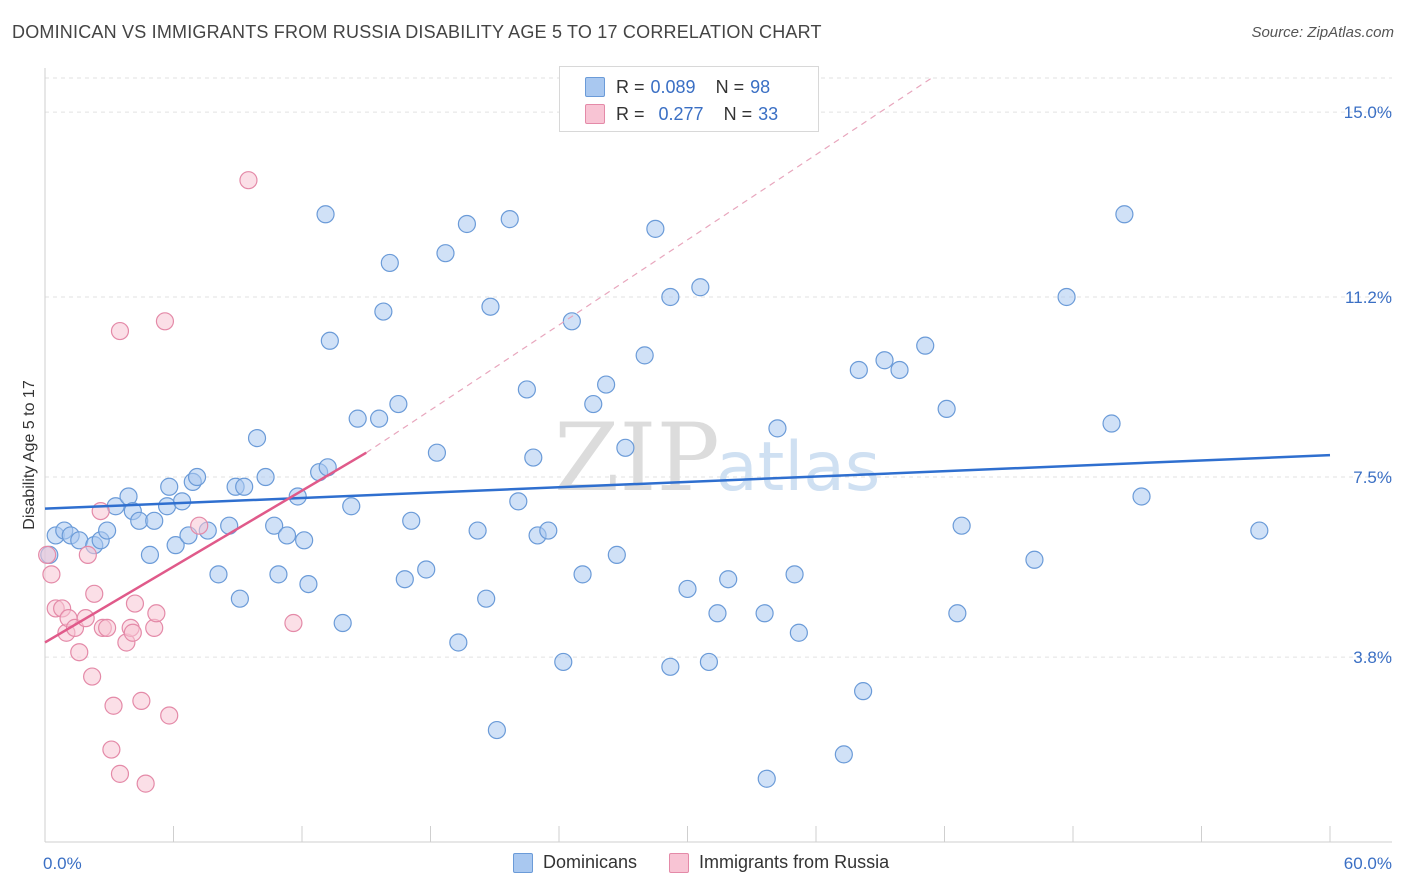 The height and width of the screenshot is (892, 1406). I want to click on bottom-legend: Dominicans Immigrants from Russia, so click(717, 862).